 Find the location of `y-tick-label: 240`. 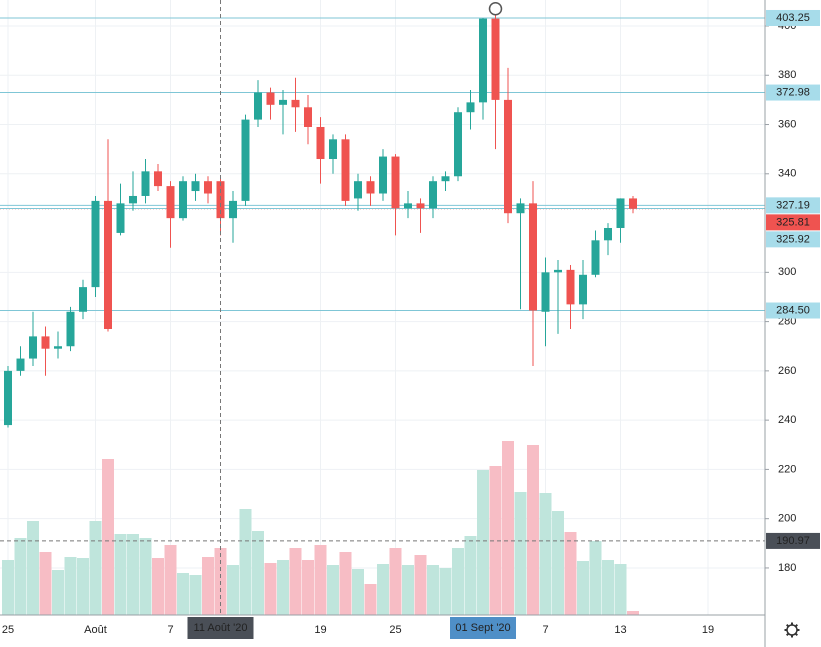

y-tick-label: 240 is located at coordinates (787, 420).